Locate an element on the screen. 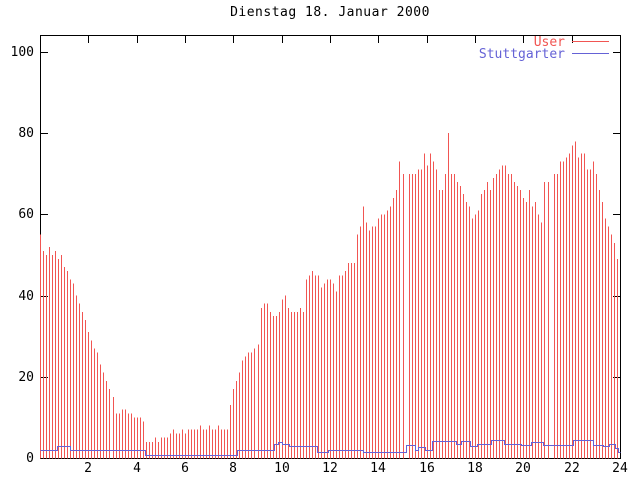 The image size is (640, 480). y-tick-label: 40 is located at coordinates (26, 296).